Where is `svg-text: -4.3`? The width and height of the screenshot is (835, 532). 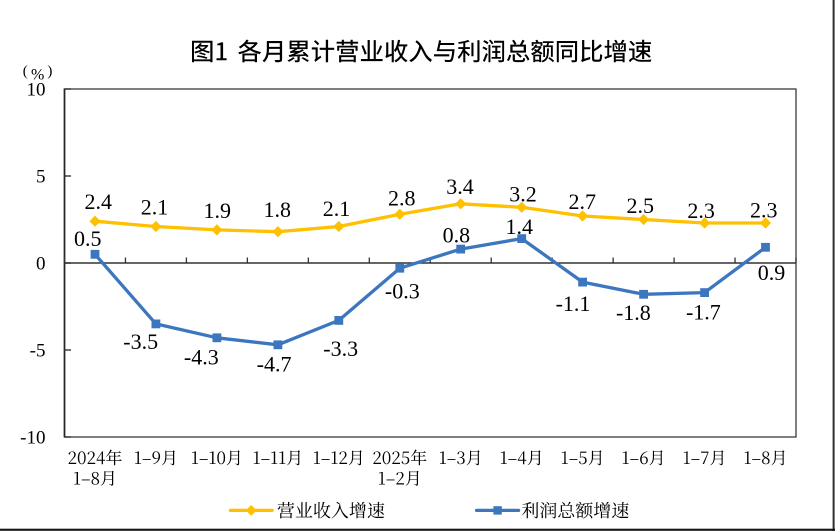
svg-text: -4.3 is located at coordinates (201, 357).